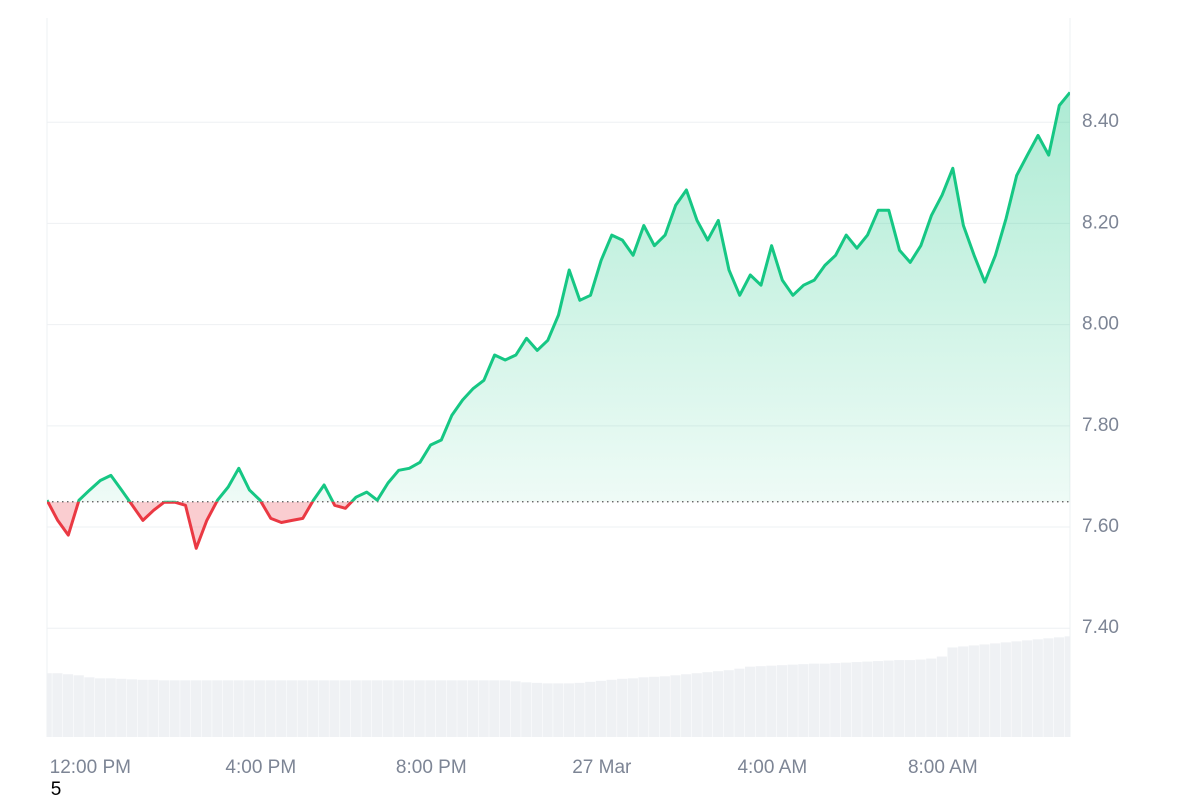  I want to click on area-down, so click(558, 525).